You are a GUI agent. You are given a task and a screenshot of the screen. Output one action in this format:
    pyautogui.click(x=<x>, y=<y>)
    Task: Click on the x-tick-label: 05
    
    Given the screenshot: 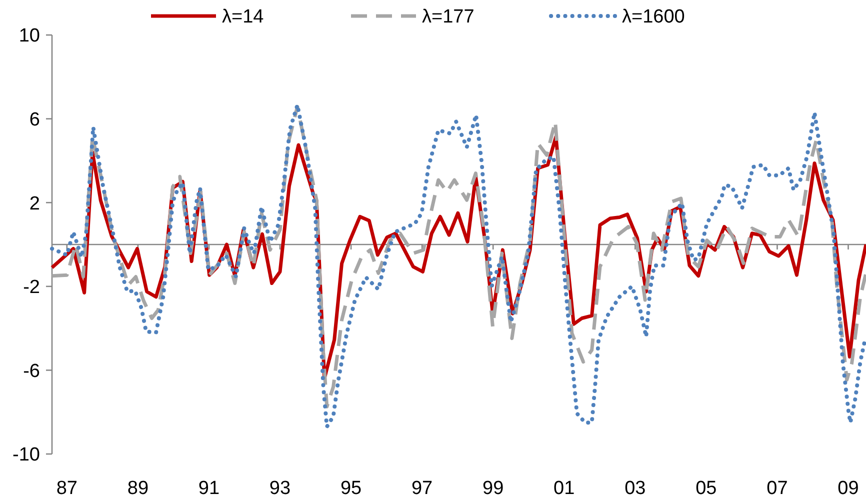 What is the action you would take?
    pyautogui.click(x=706, y=488)
    